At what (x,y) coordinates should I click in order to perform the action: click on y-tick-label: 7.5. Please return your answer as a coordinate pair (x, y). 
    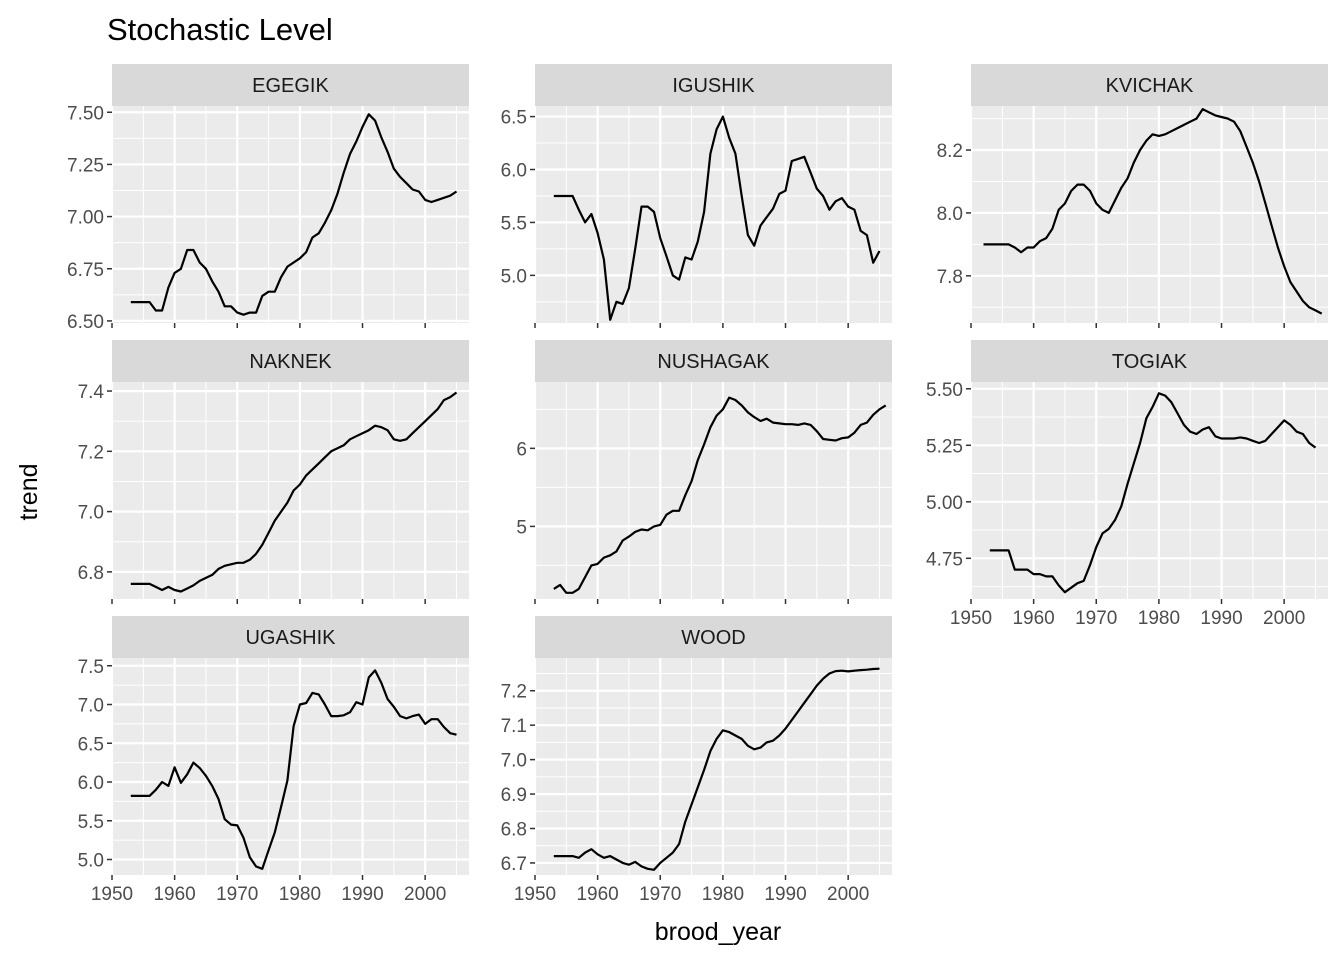
    Looking at the image, I should click on (91, 667).